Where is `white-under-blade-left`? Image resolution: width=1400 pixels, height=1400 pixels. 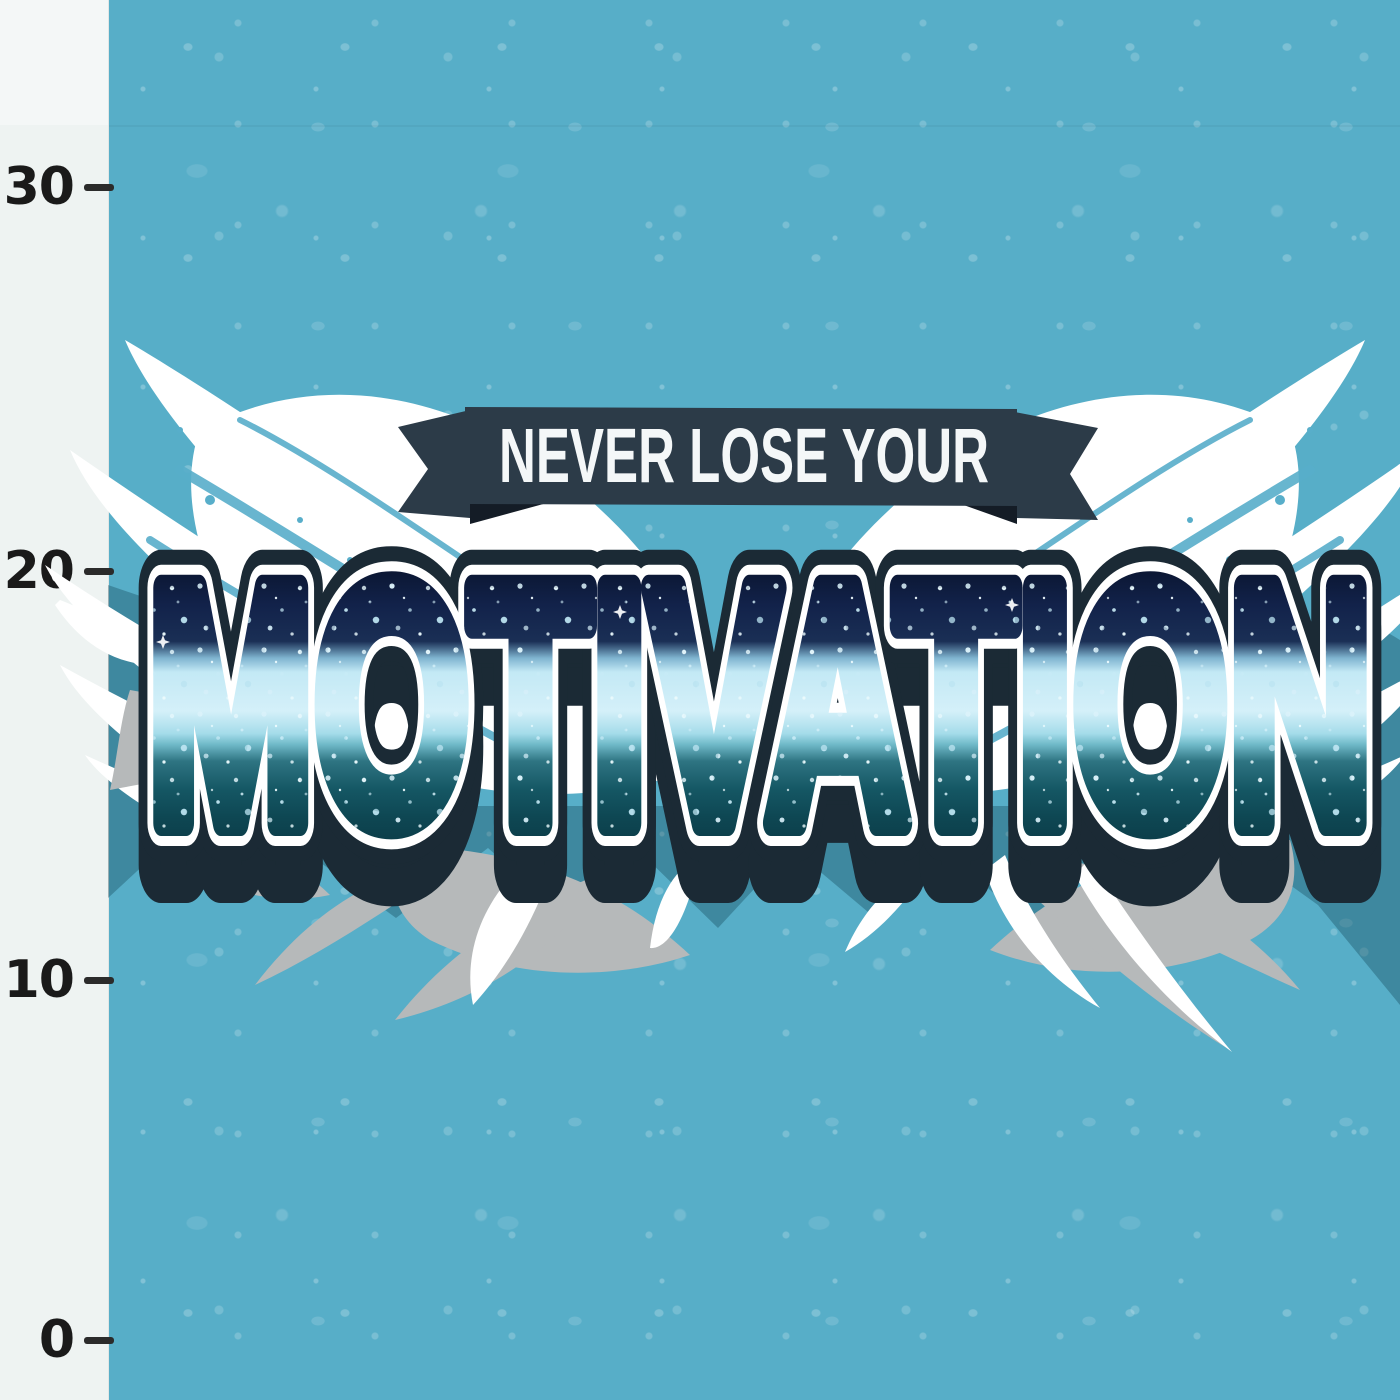
white-under-blade-left is located at coordinates (515, 925).